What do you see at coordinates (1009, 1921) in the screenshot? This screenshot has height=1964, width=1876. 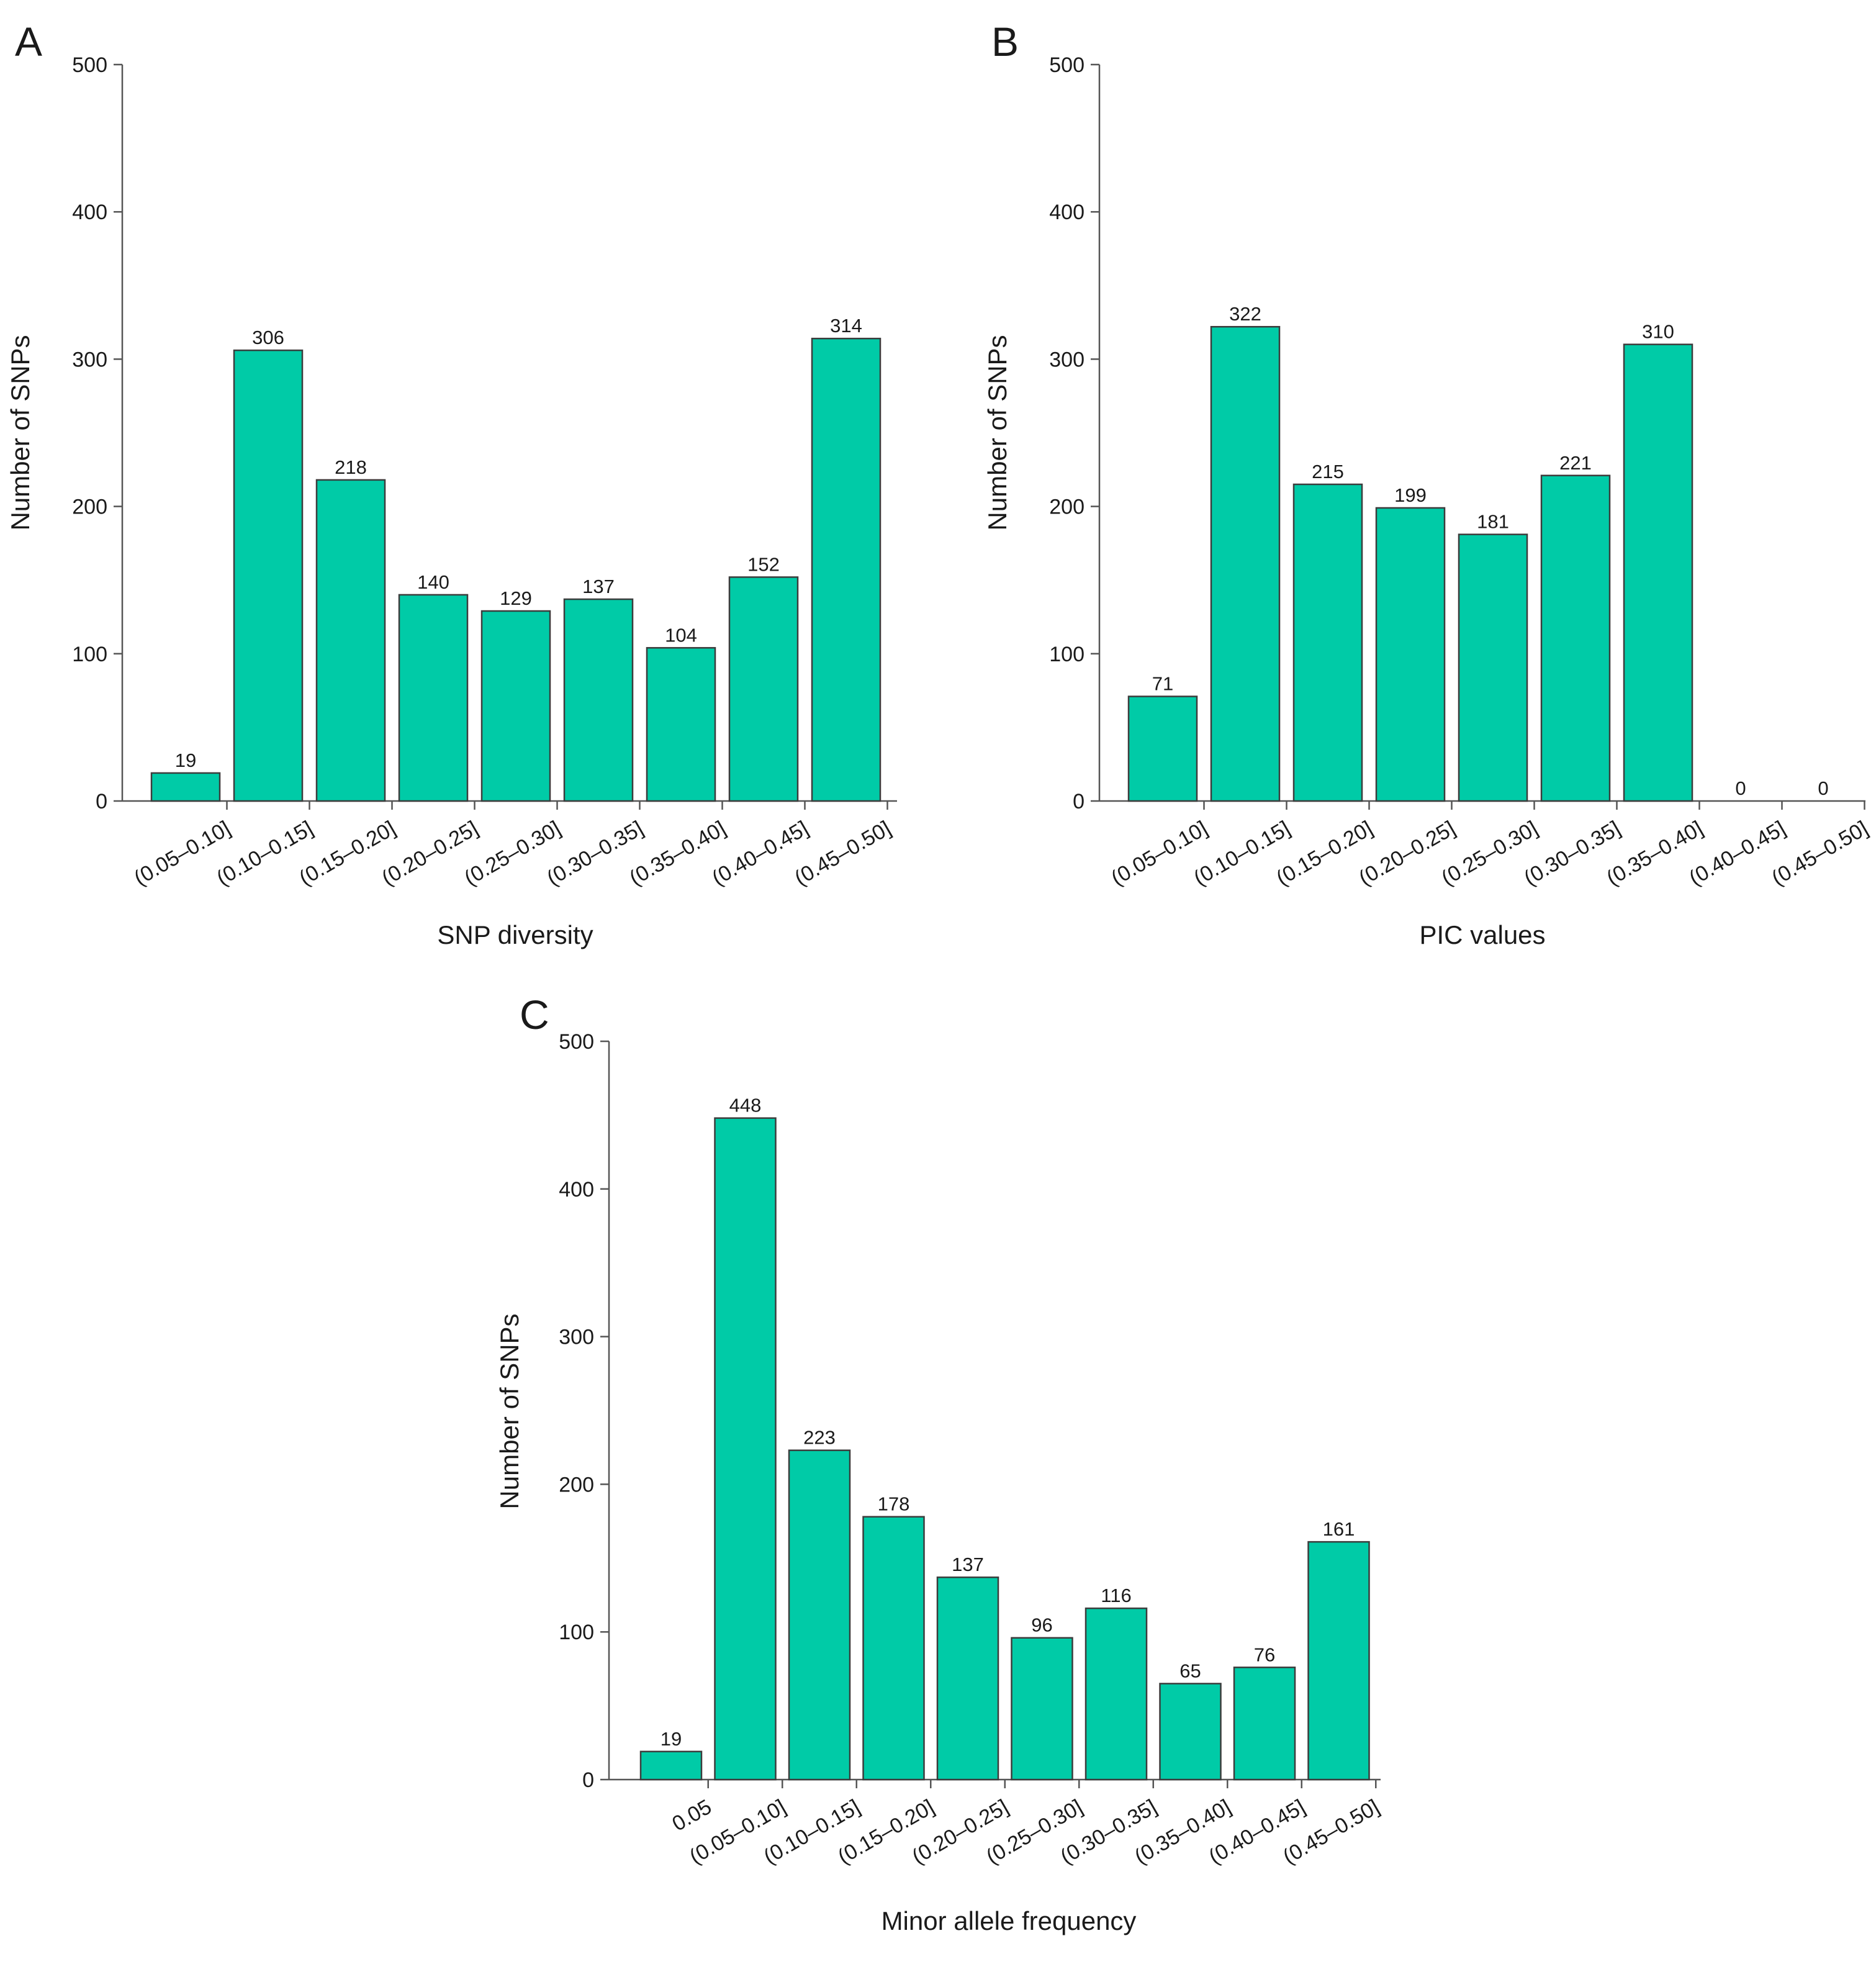 I see `x-axis-title: Minor allele frequency` at bounding box center [1009, 1921].